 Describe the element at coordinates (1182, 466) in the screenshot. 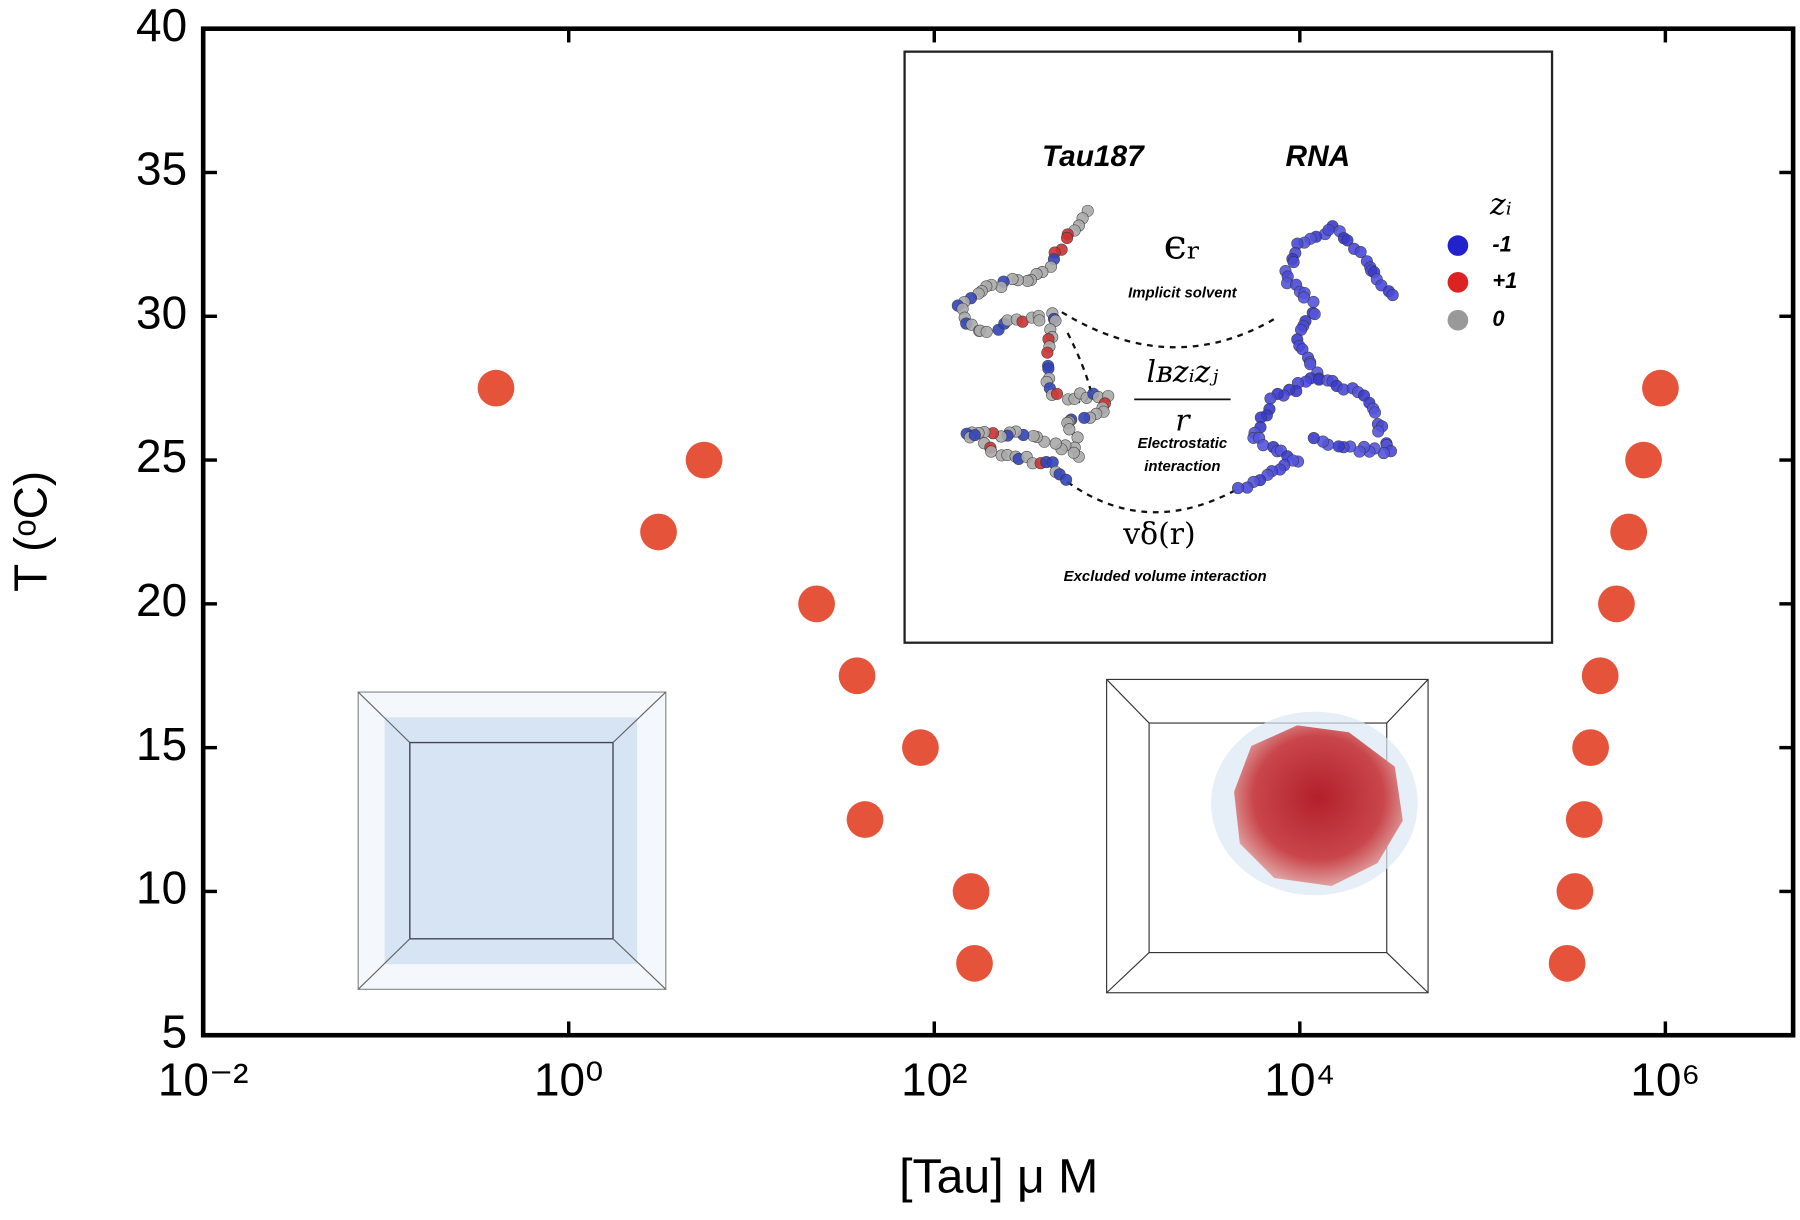

I see `inset-label: interaction` at that location.